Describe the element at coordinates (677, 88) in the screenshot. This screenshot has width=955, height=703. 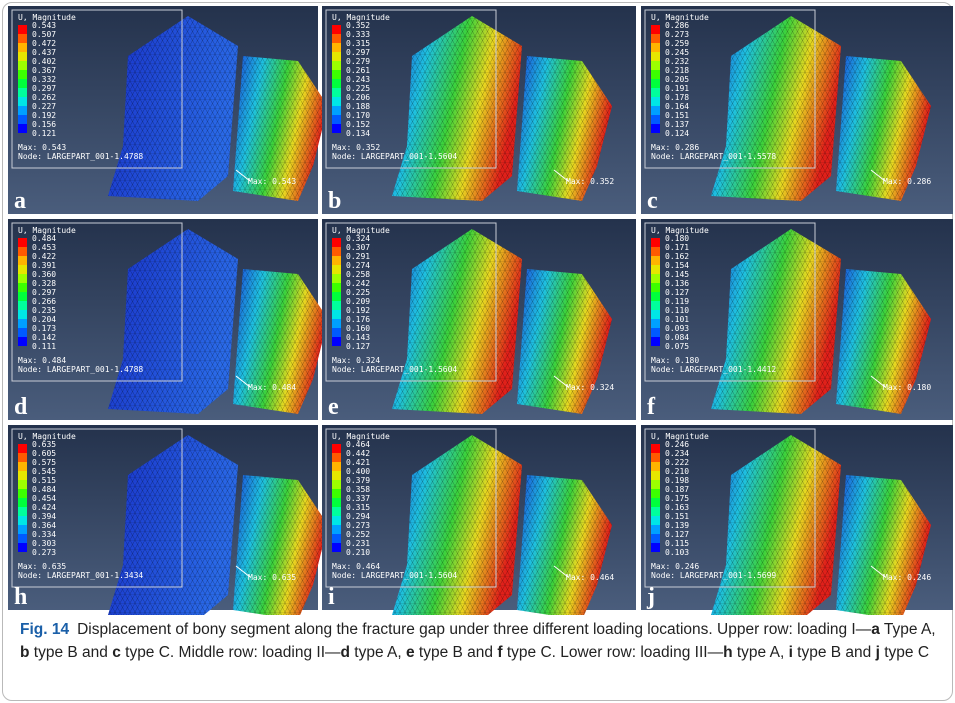
I see `legend-value: 0.191` at that location.